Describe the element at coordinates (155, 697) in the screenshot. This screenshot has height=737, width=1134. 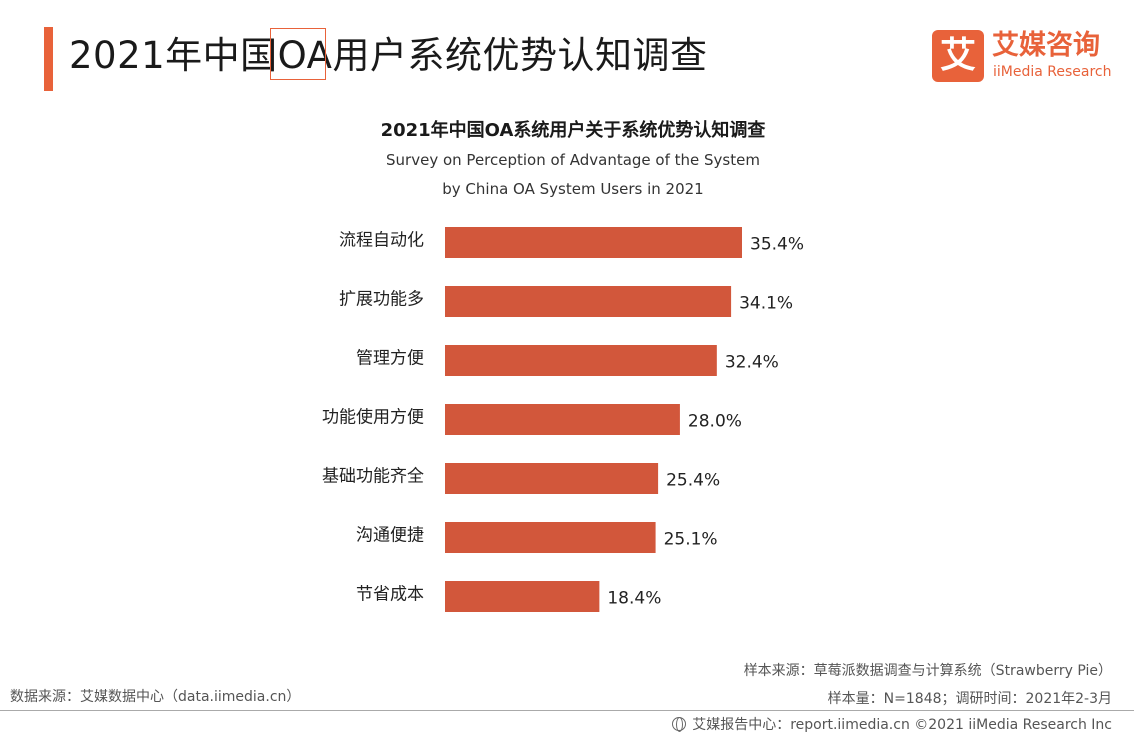
I see `data-source: 数据来源：艾媒数据中心（data.iimedia.cn）` at that location.